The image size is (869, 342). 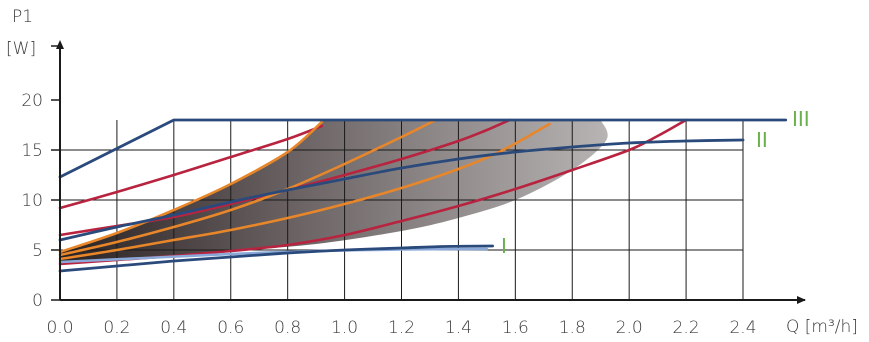 What do you see at coordinates (230, 328) in the screenshot?
I see `x-tick-label: 0.6` at bounding box center [230, 328].